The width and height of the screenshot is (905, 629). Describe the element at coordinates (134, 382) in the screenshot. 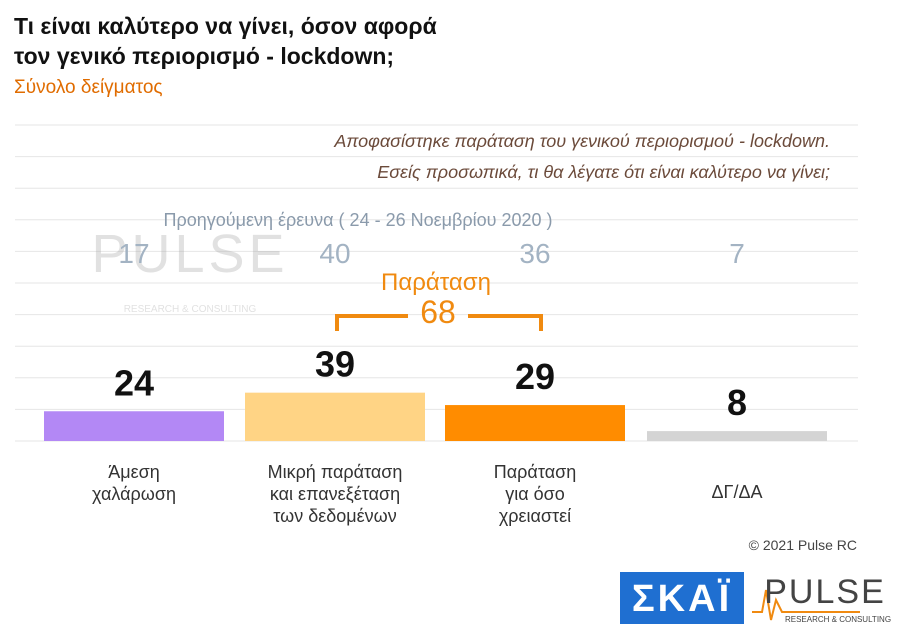

I see `value-label: 24` at that location.